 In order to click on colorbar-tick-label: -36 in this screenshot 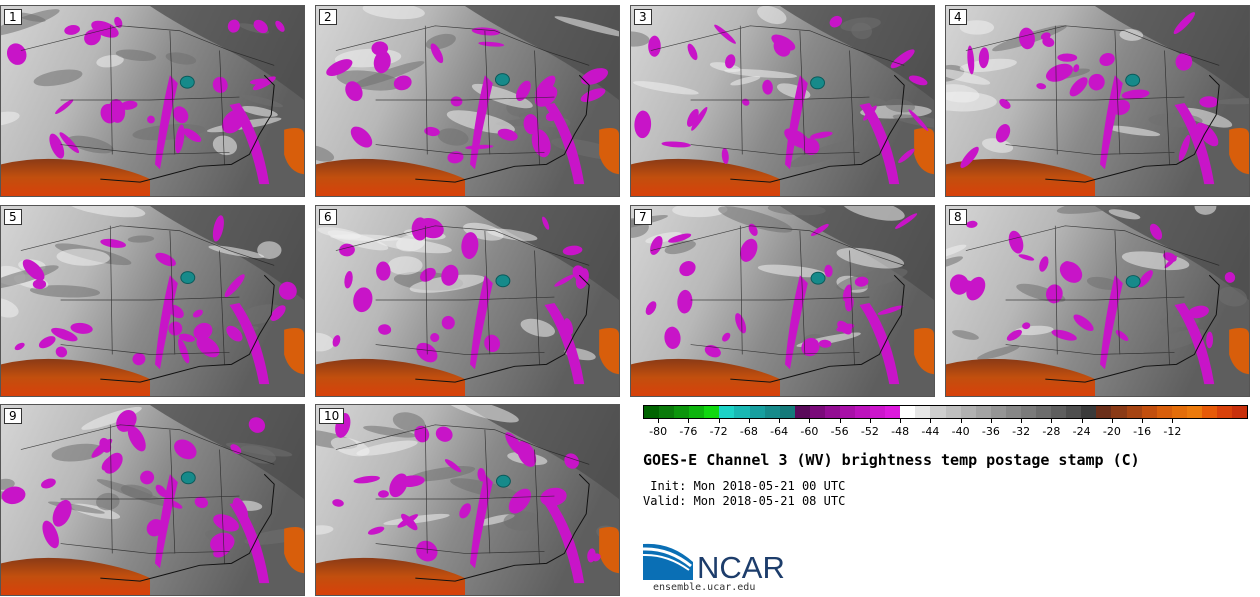, I will do `click(990, 431)`.